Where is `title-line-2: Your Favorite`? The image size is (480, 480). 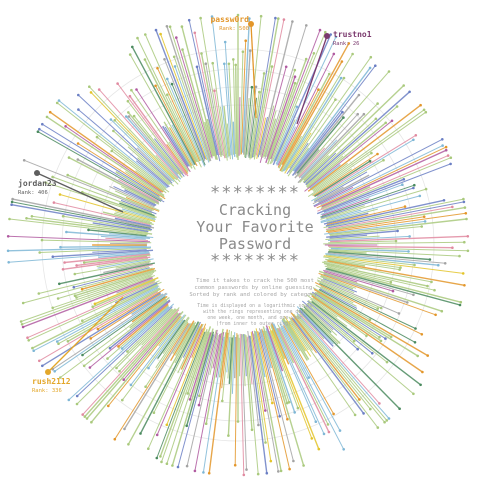
title-line-2: Your Favorite is located at coordinates (255, 227).